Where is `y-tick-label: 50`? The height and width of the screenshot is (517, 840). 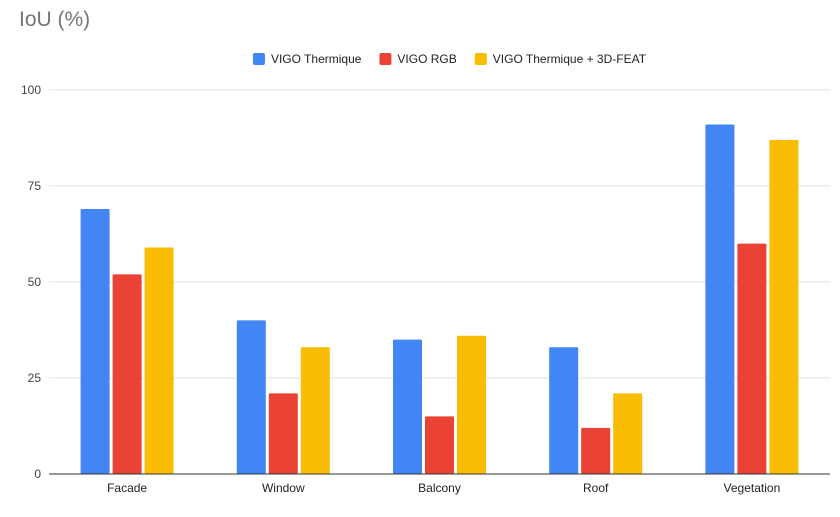 y-tick-label: 50 is located at coordinates (35, 282).